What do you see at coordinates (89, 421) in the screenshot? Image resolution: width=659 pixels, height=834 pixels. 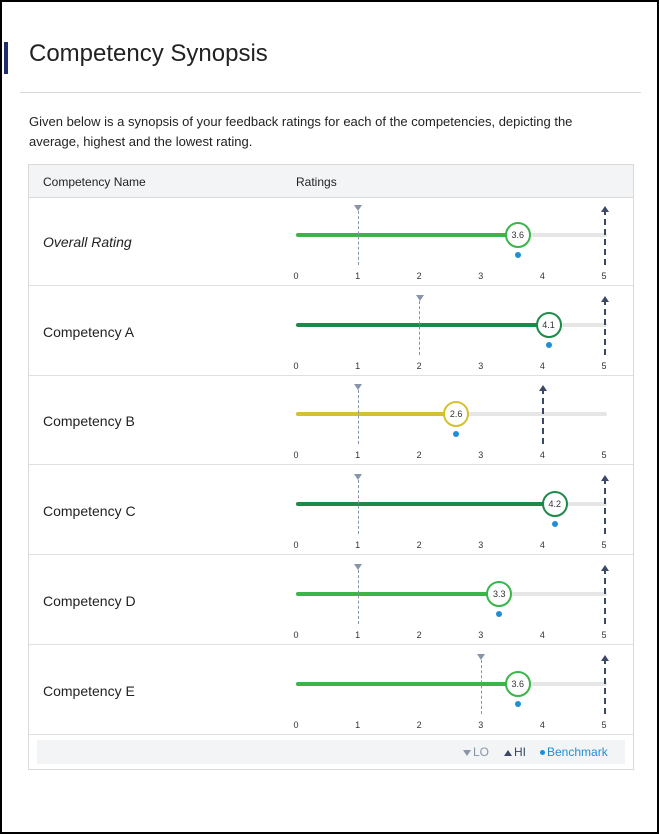 I see `competency-name: Competency B` at bounding box center [89, 421].